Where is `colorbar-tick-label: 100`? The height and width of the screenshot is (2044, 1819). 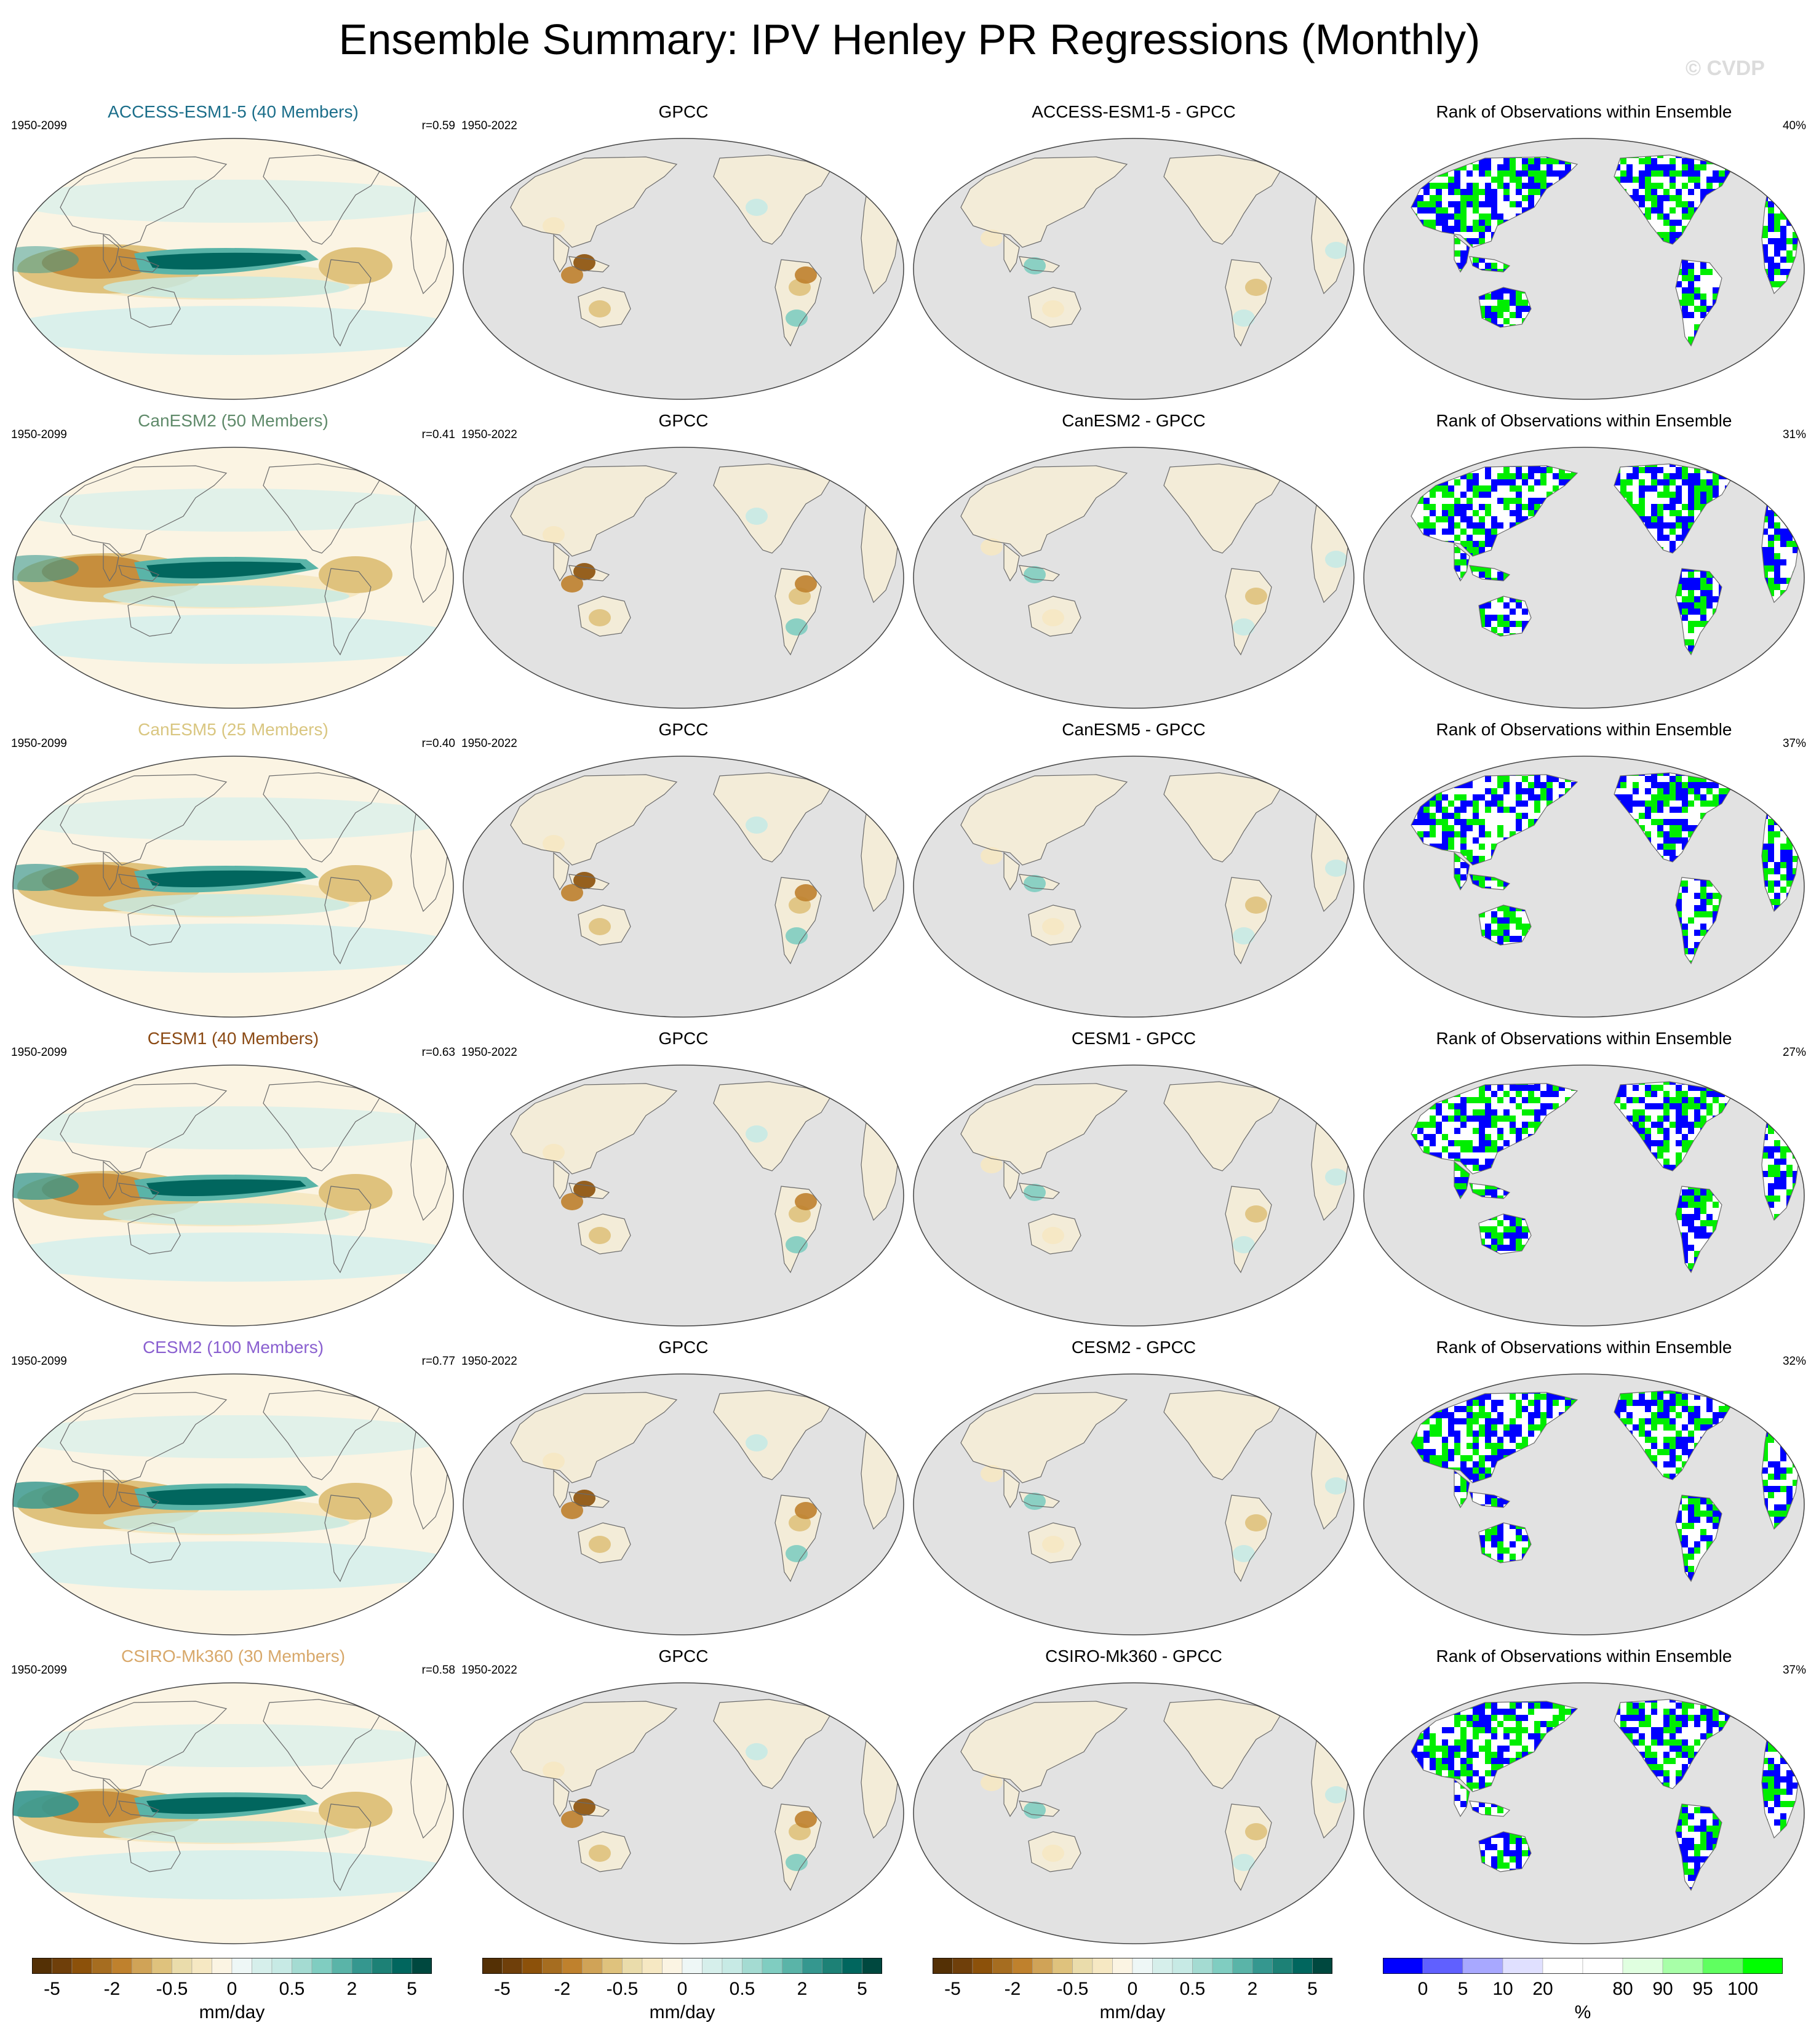
colorbar-tick-label: 100 is located at coordinates (1742, 1989).